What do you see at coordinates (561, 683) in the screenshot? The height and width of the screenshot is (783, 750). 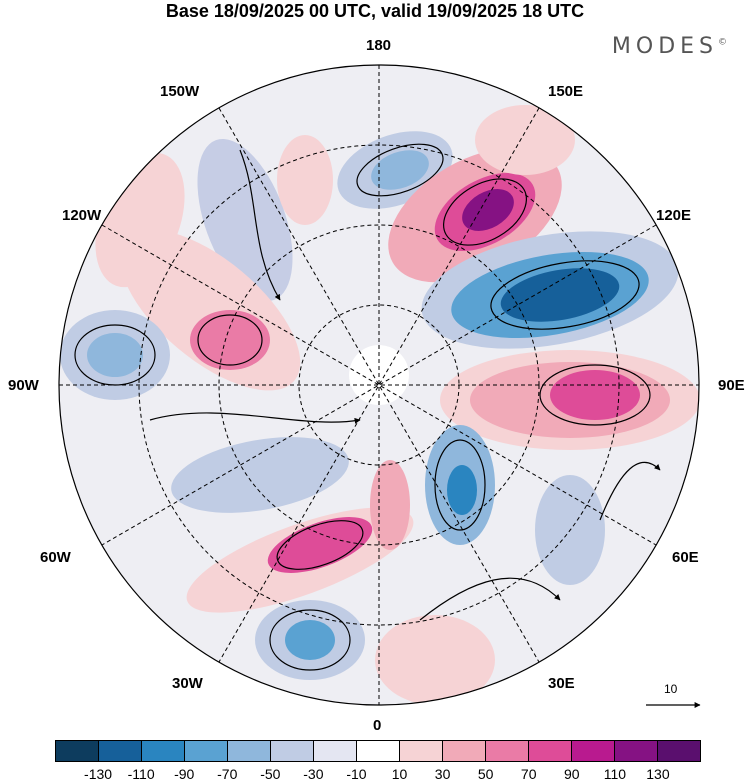 I see `lon-label-30e: 30E` at bounding box center [561, 683].